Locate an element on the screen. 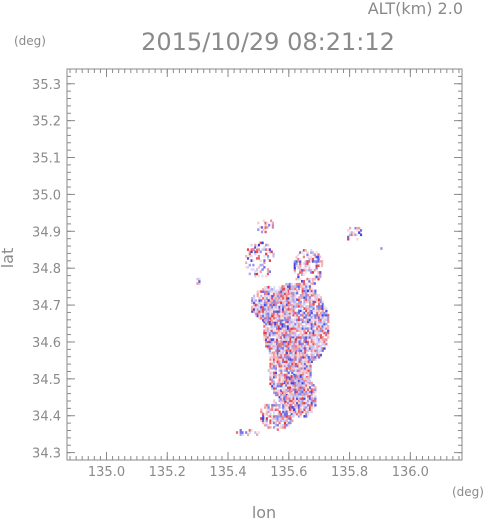 This screenshot has width=491, height=521. y-tick-label: 35.3 is located at coordinates (46, 85).